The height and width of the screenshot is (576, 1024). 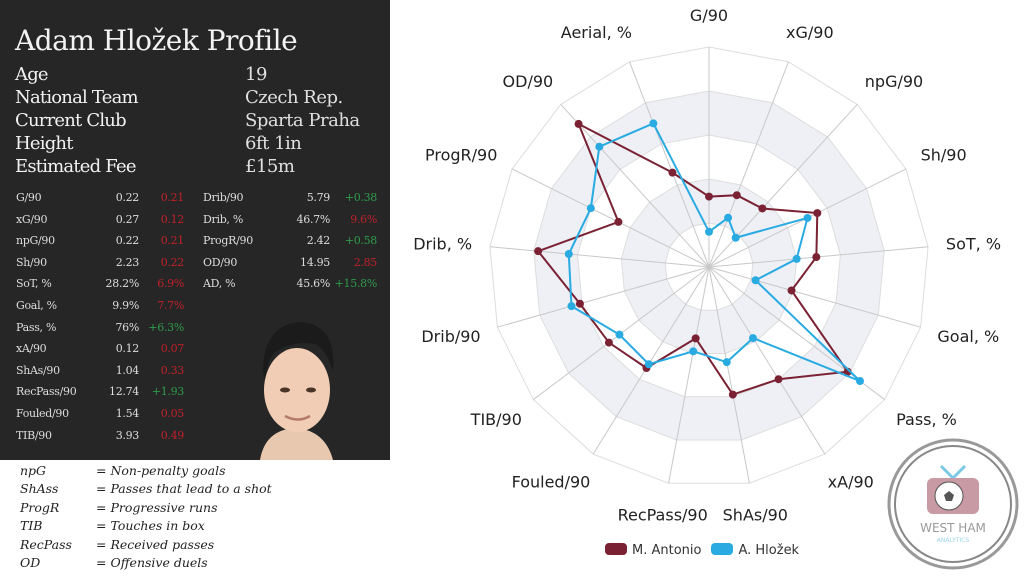 What do you see at coordinates (968, 336) in the screenshot?
I see `axis-label: Goal, %` at bounding box center [968, 336].